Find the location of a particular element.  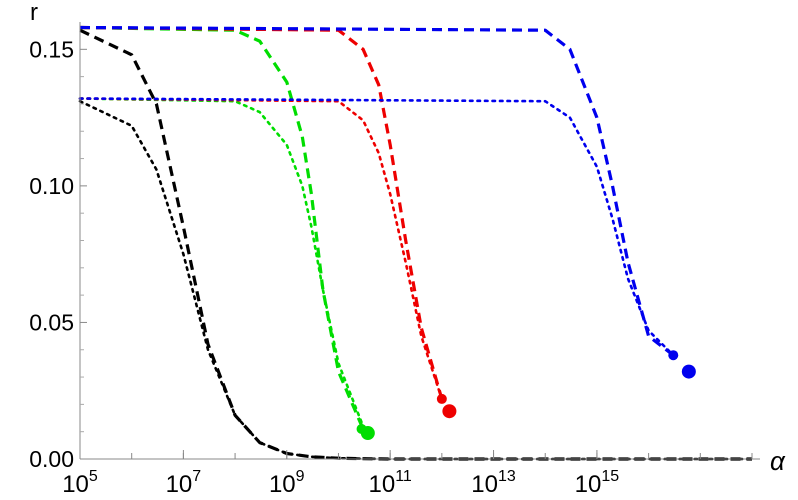

x-ticks: 10⁵ 10⁷ 10⁹ 10¹¹ 10¹³ 10¹⁵ is located at coordinates (407, 474).